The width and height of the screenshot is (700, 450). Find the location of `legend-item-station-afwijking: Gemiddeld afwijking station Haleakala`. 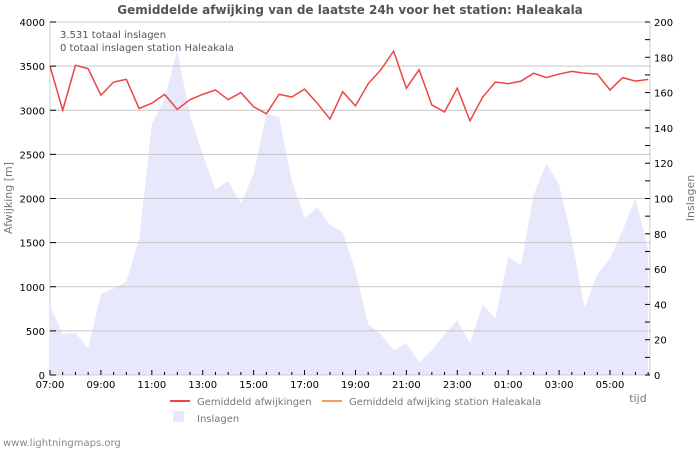

legend-item-station-afwijking: Gemiddeld afwijking station Haleakala is located at coordinates (431, 402).